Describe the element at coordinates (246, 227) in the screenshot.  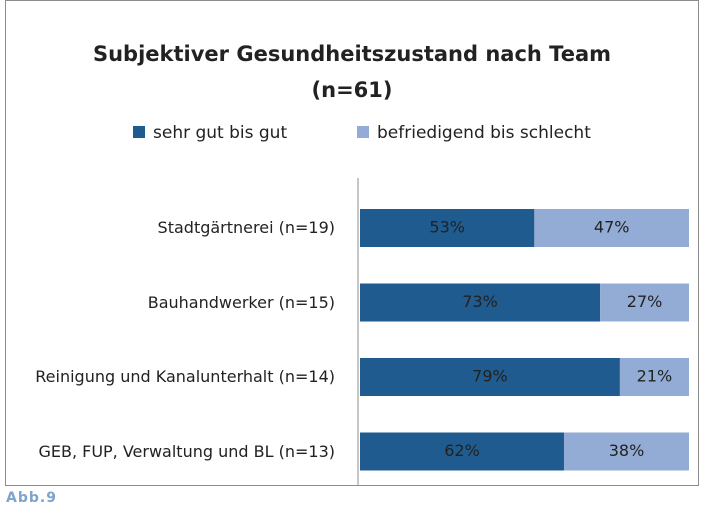
I see `category-text: Stadtgärtnerei (n=19)` at that location.